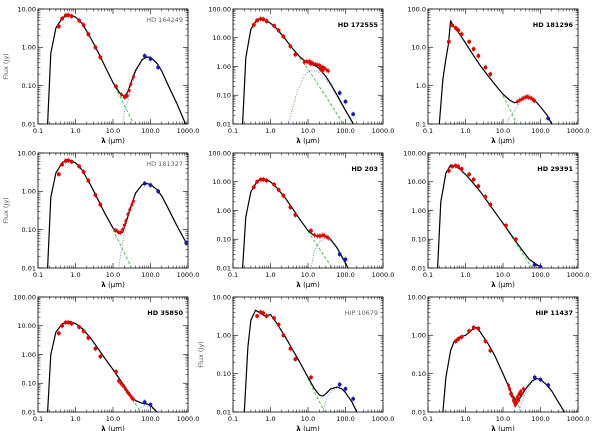 This screenshot has width=600, height=431. What do you see at coordinates (113, 210) in the screenshot?
I see `panel-frame` at bounding box center [113, 210].